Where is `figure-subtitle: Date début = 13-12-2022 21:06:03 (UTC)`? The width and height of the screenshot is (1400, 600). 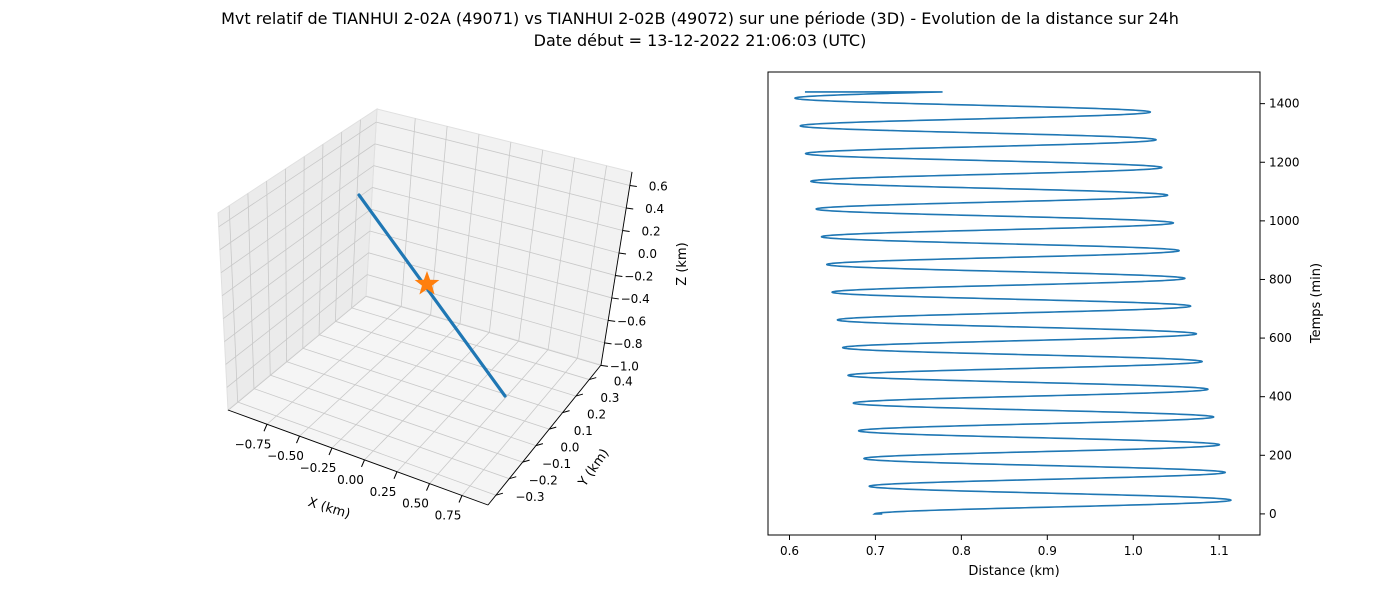
figure-subtitle: Date début = 13-12-2022 21:06:03 (UTC) is located at coordinates (700, 40).